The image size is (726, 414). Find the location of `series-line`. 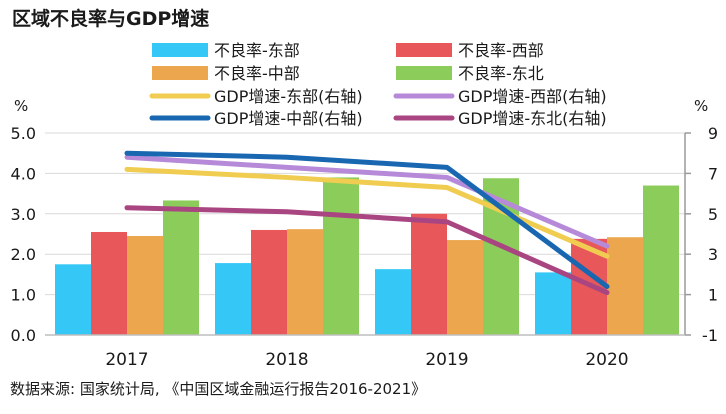

series-line is located at coordinates (367, 250).